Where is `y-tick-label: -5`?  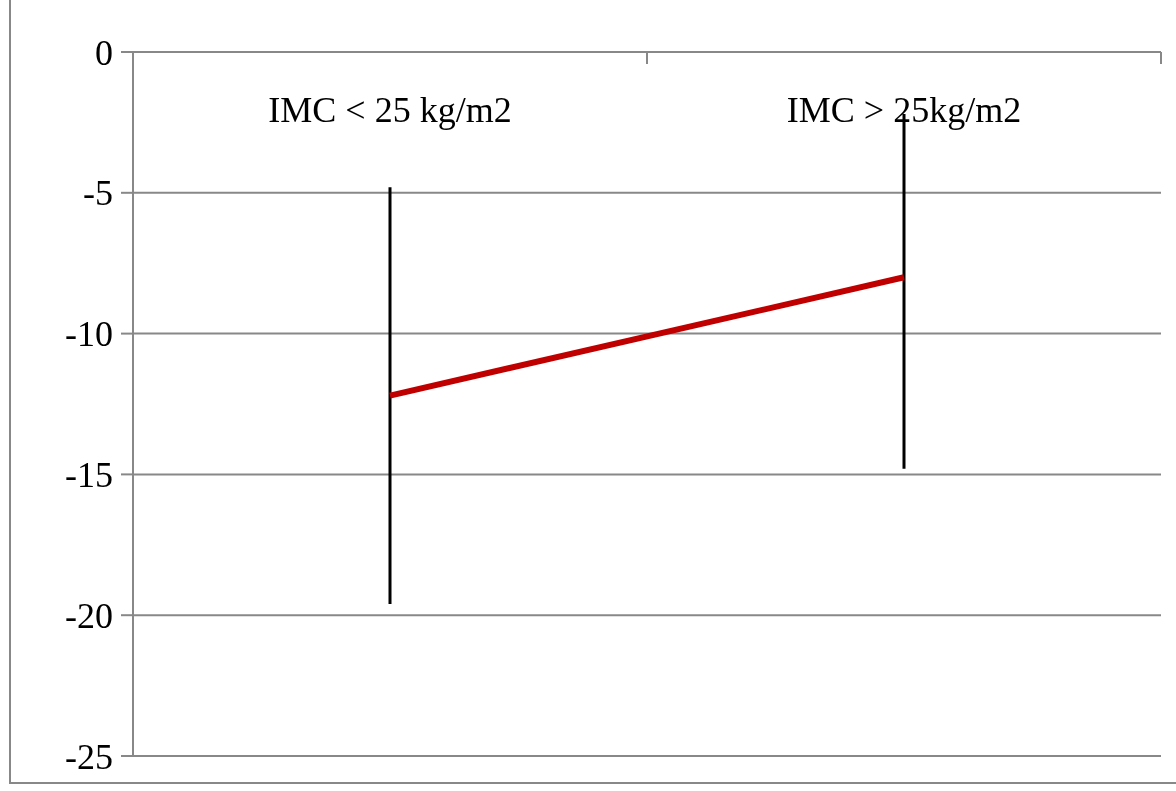 y-tick-label: -5 is located at coordinates (98, 193).